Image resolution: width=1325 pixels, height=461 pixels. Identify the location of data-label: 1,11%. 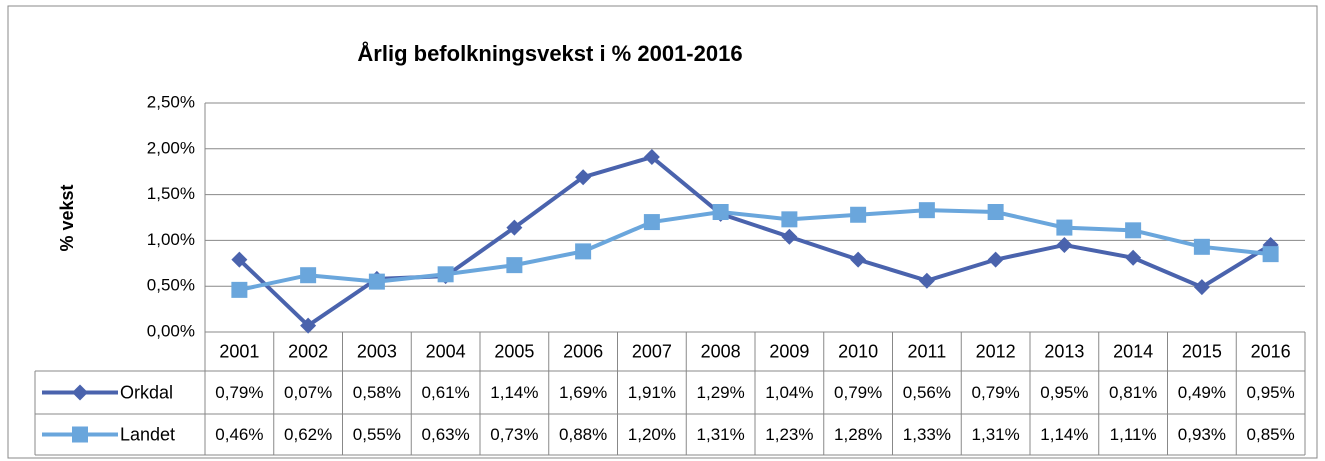
(1133, 434).